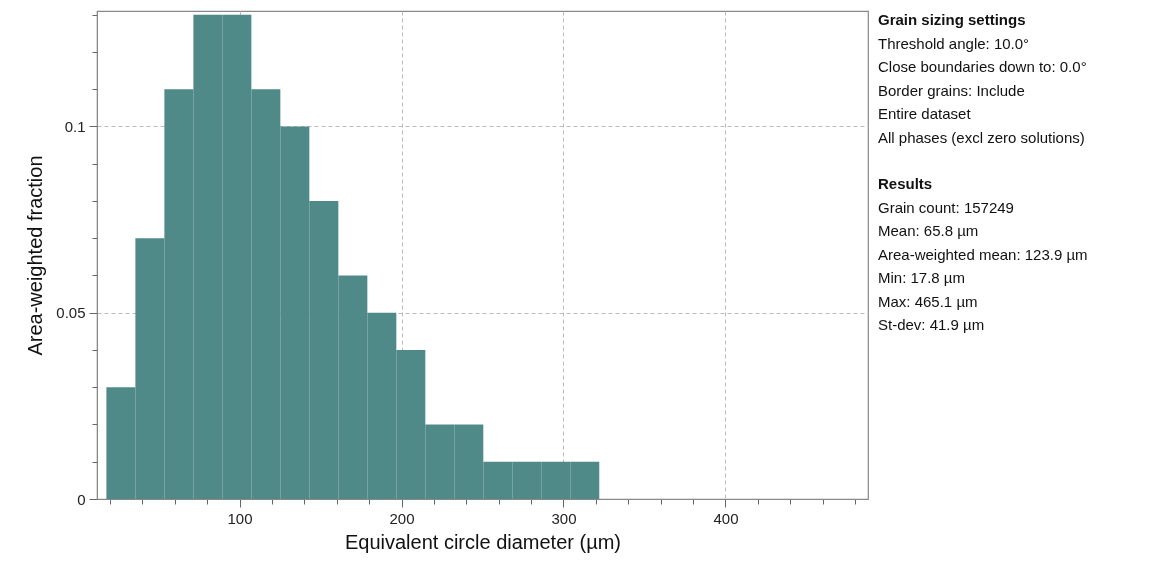 The image size is (1149, 574). I want to click on text: Grain sizing settings, so click(952, 20).